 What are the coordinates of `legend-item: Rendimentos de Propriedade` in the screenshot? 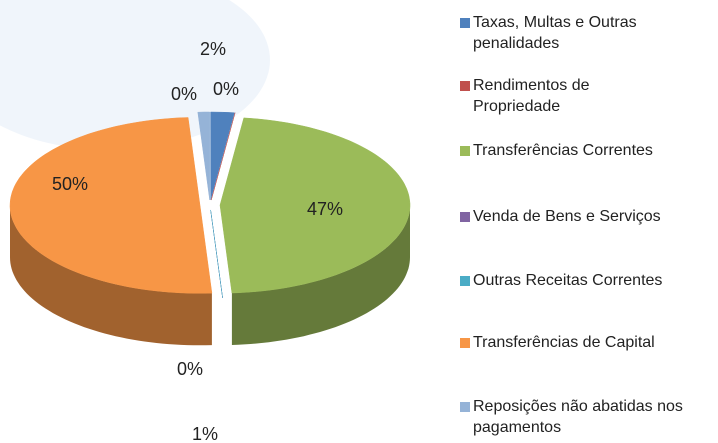 It's located at (556, 96).